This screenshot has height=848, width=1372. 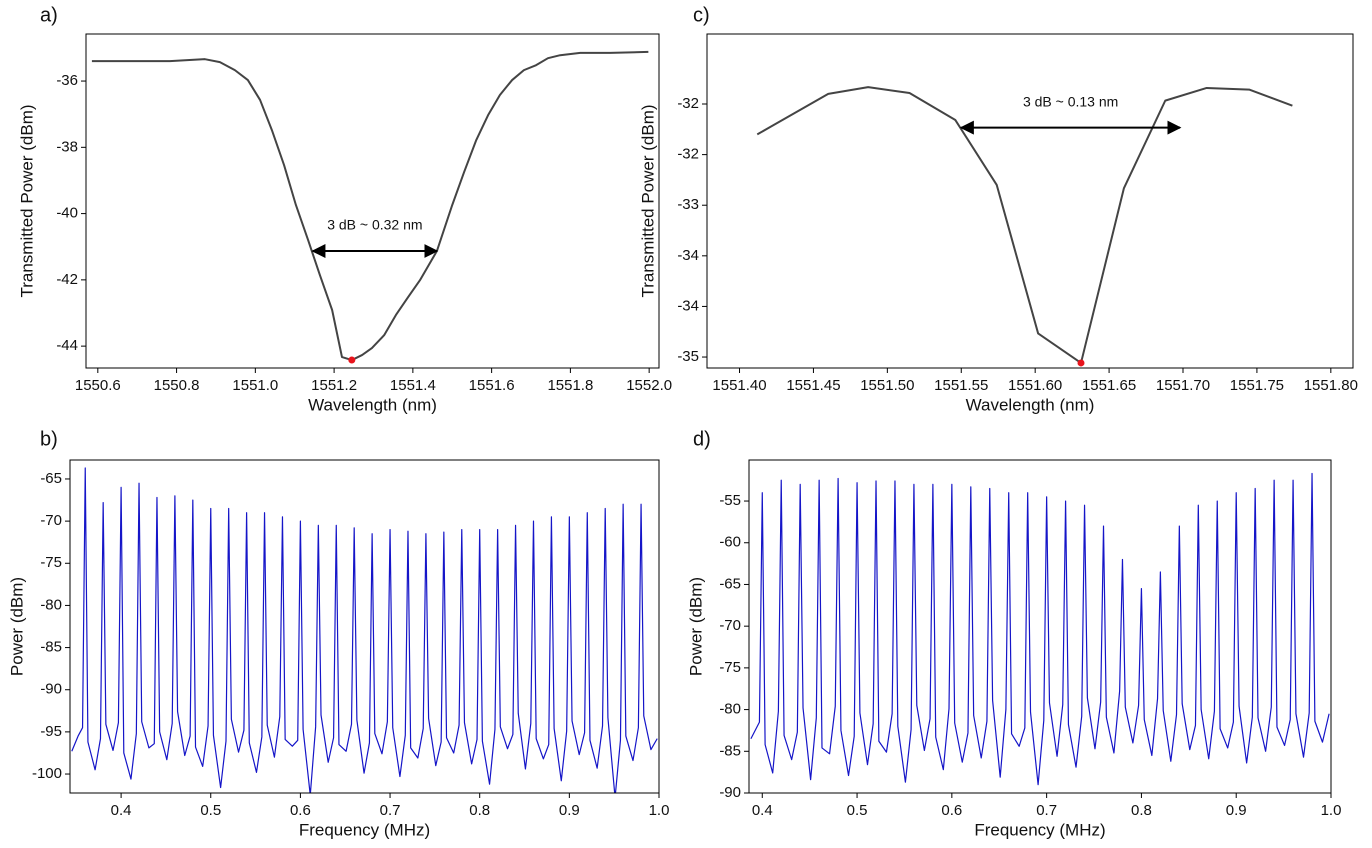 What do you see at coordinates (702, 439) in the screenshot?
I see `panel-label: d)` at bounding box center [702, 439].